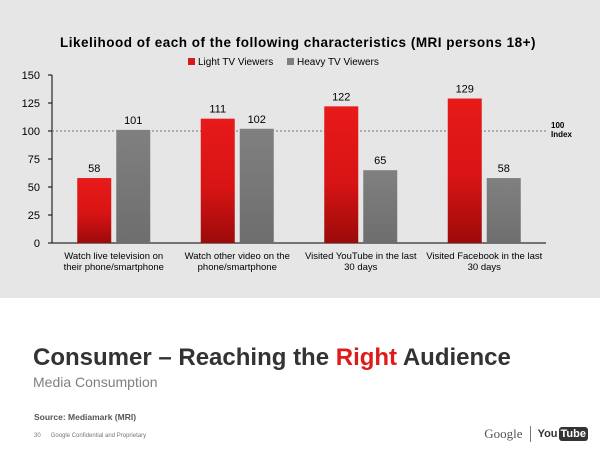  Describe the element at coordinates (37, 436) in the screenshot. I see `page-number: 30` at that location.